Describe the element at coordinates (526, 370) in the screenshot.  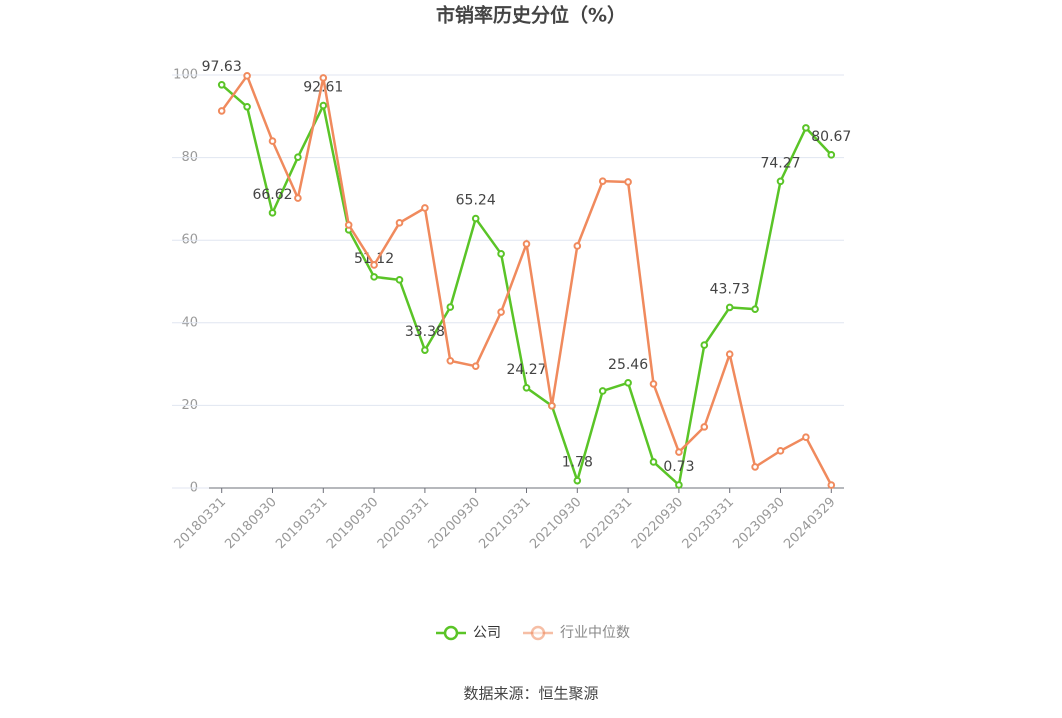
I see `data-label: 24.27` at that location.